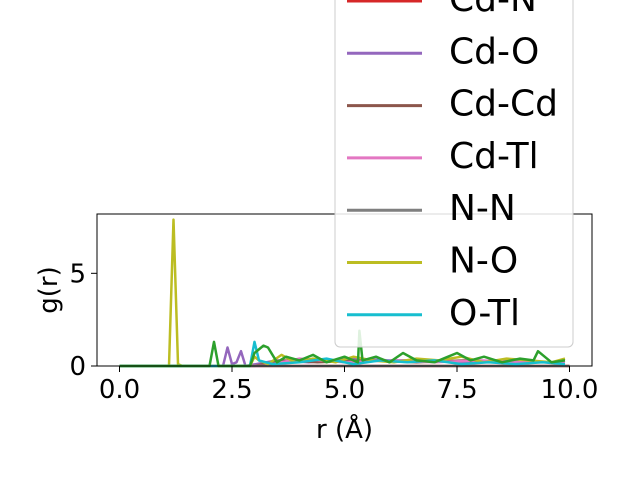 The image size is (640, 480). Describe the element at coordinates (231, 390) in the screenshot. I see `x-tick-label: 2.5` at that location.